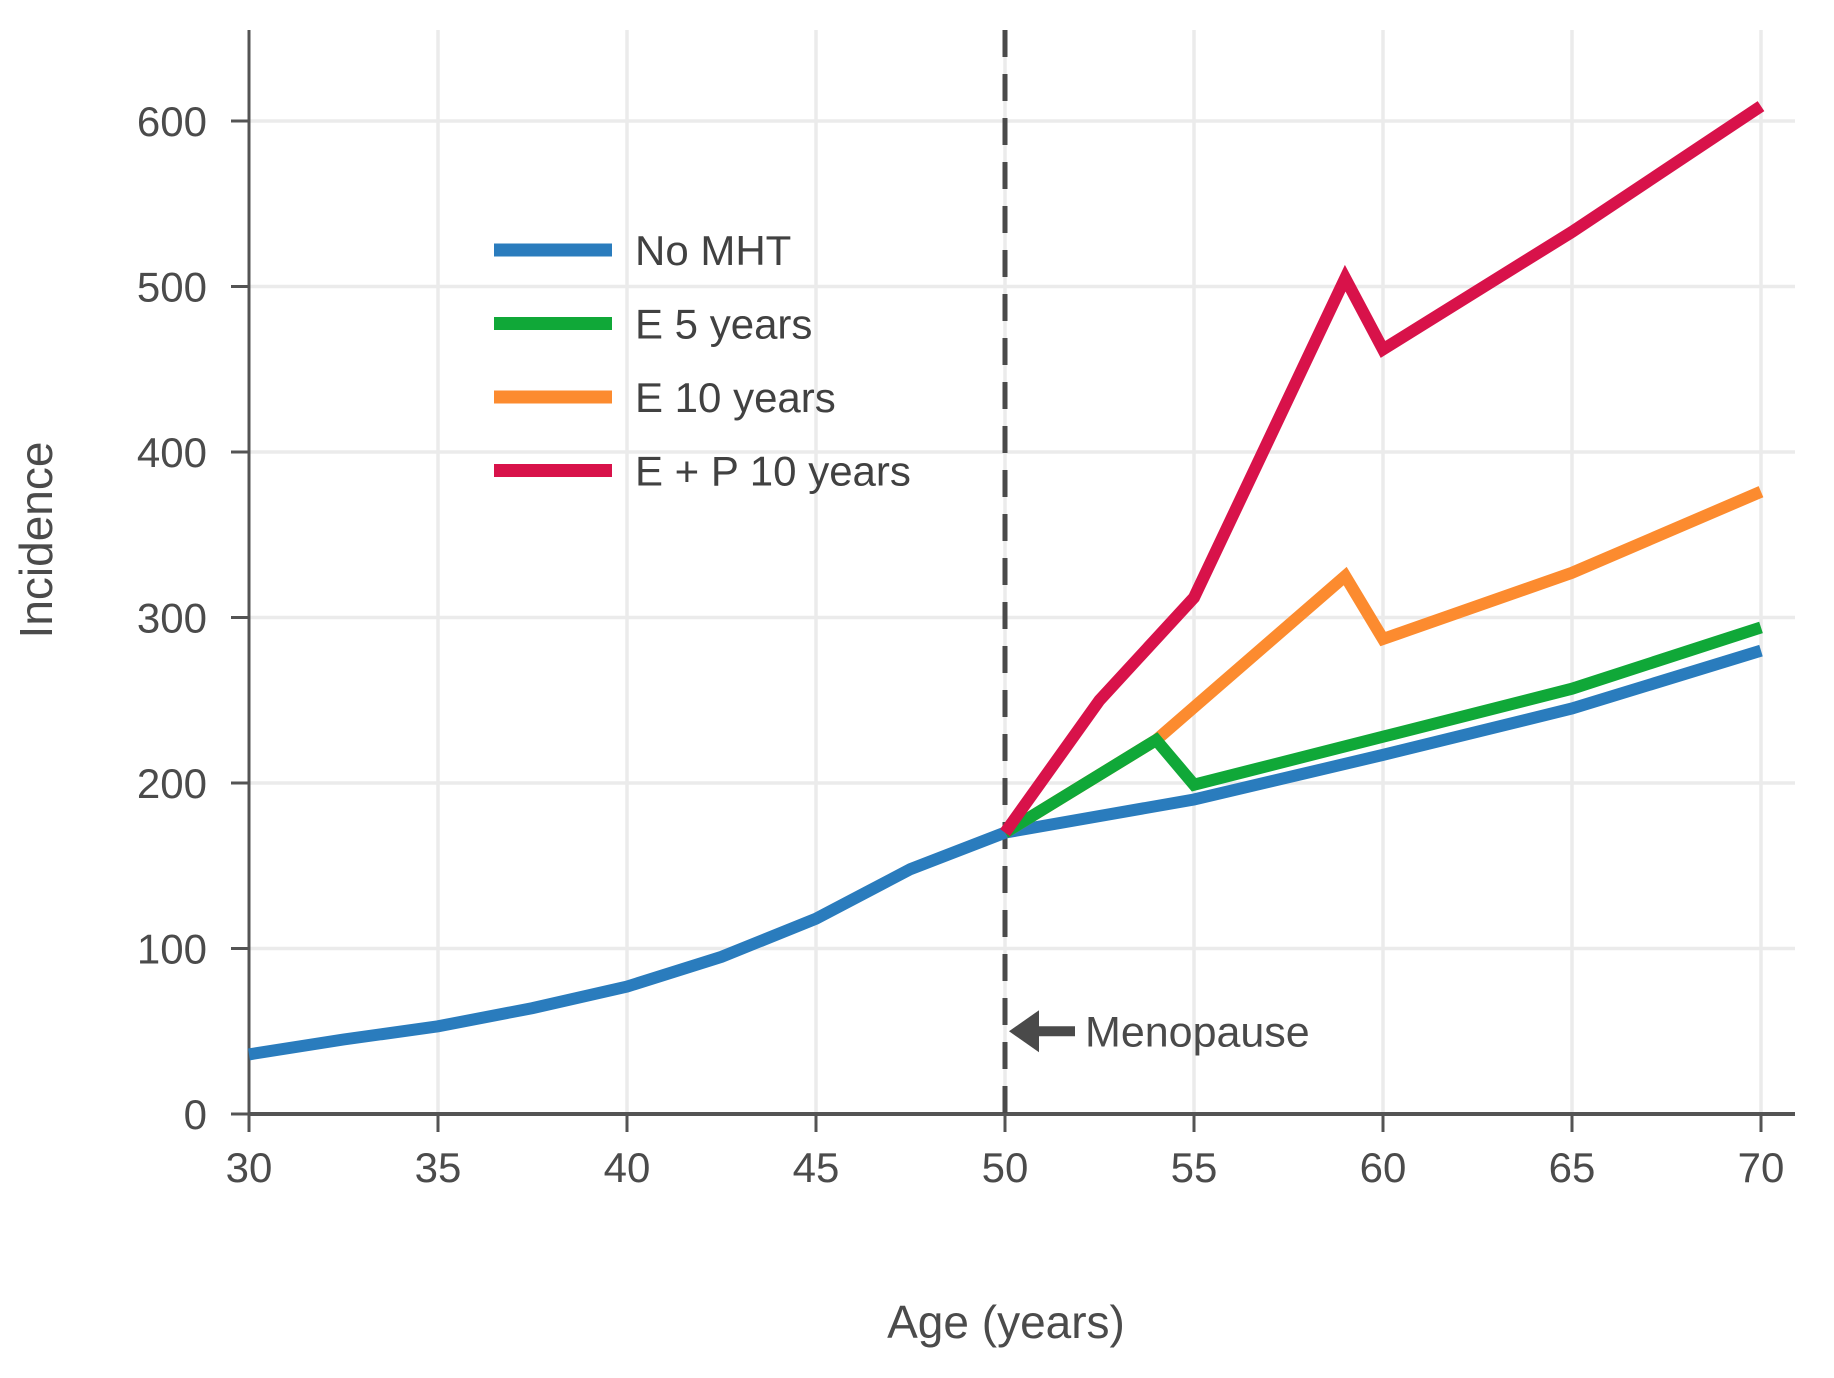 The width and height of the screenshot is (1834, 1378). I want to click on x-tick-label-55: 55, so click(1194, 1167).